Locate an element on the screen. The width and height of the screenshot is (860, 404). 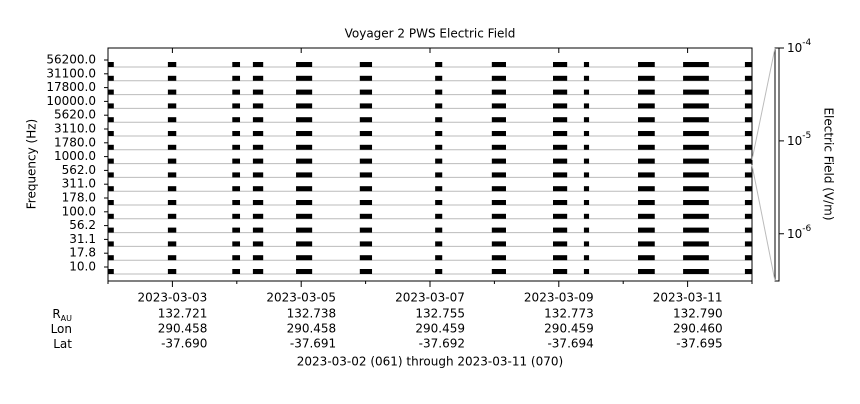
ephemeris-label: RAU is located at coordinates (62, 315).